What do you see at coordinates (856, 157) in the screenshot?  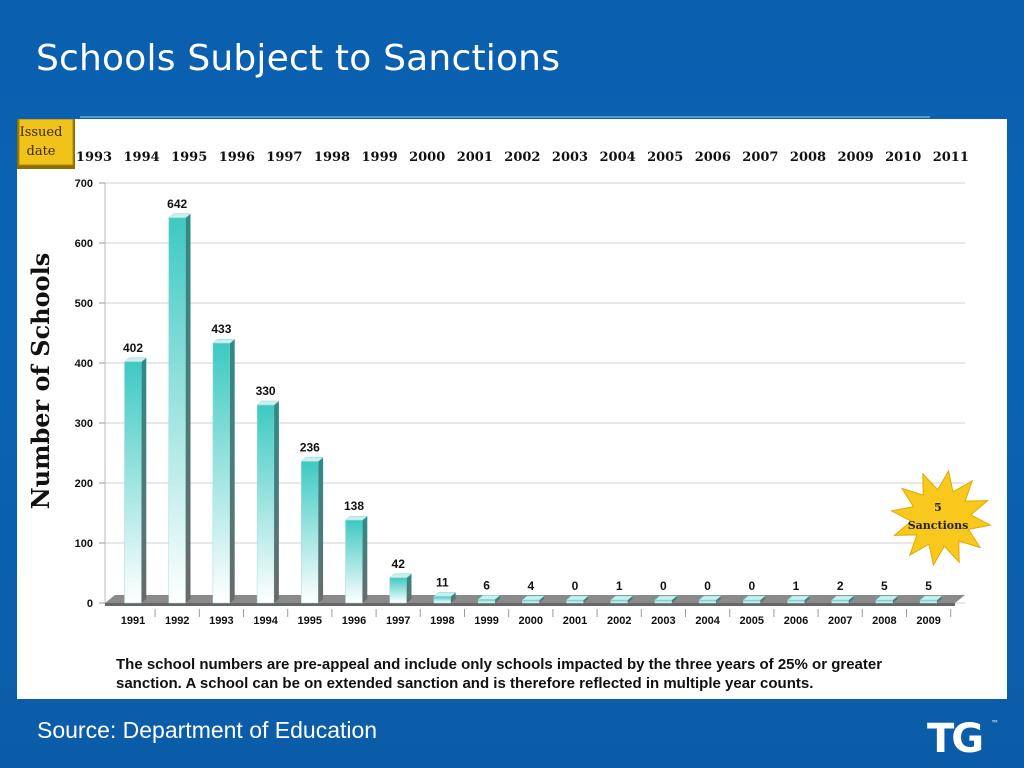 I see `issued-date-tick: 2009` at bounding box center [856, 157].